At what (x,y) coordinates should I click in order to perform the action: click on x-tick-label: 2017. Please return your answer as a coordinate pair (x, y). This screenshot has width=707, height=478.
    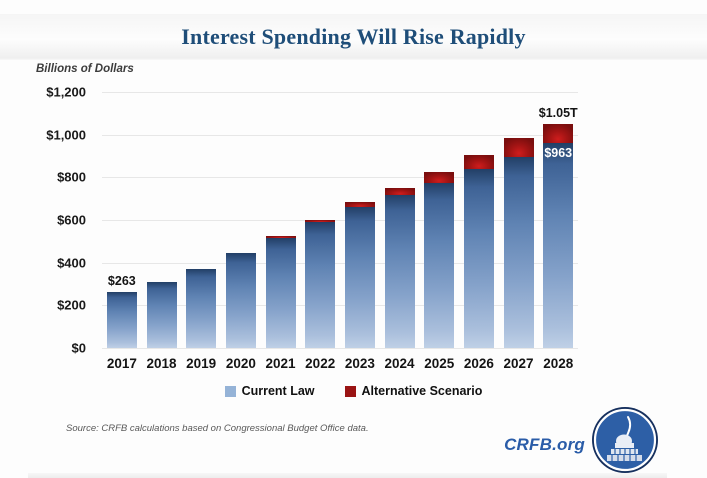
    Looking at the image, I should click on (121, 363).